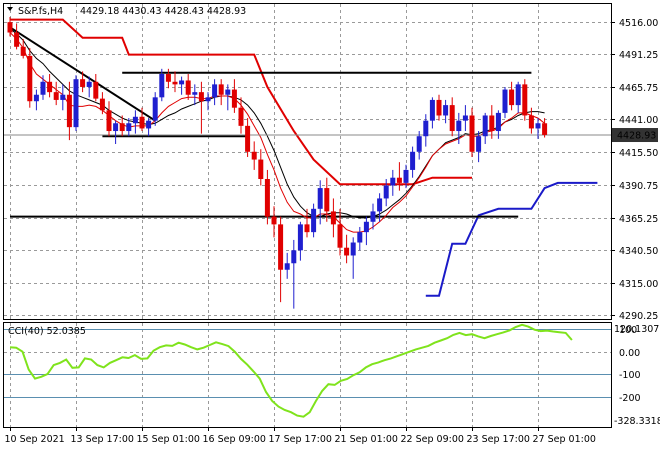  I want to click on cci-min-label: -328.3318, so click(637, 421).